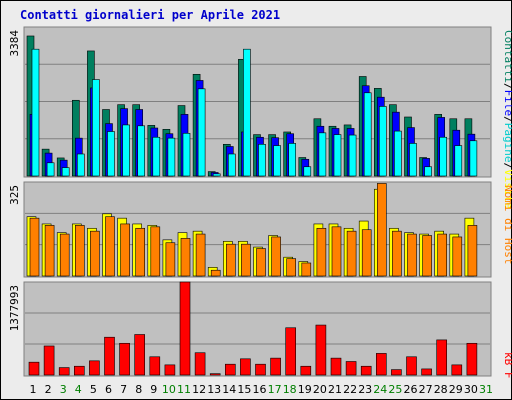 The height and width of the screenshot is (400, 512). I want to click on x-tick-label: 31, so click(486, 389).